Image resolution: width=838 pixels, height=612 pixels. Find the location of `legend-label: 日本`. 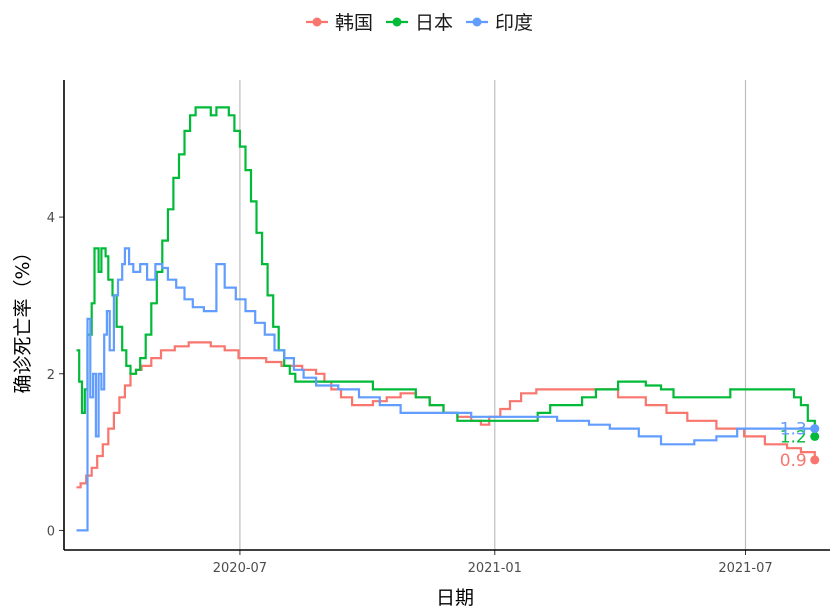

legend-label: 日本 is located at coordinates (433, 23).